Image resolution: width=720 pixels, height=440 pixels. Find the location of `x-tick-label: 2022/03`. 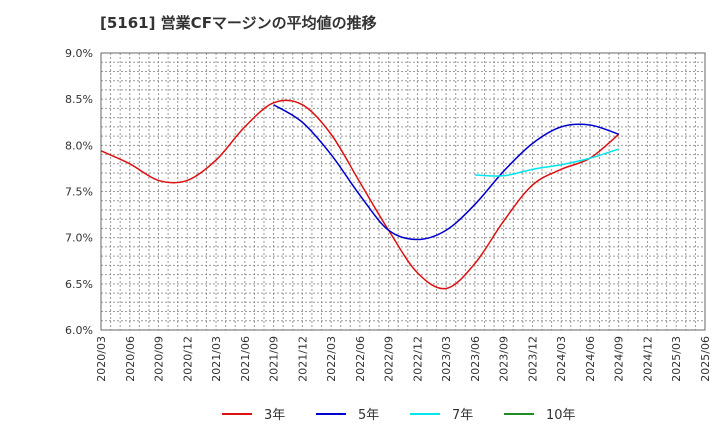

x-tick-label: 2022/03 is located at coordinates (331, 359).